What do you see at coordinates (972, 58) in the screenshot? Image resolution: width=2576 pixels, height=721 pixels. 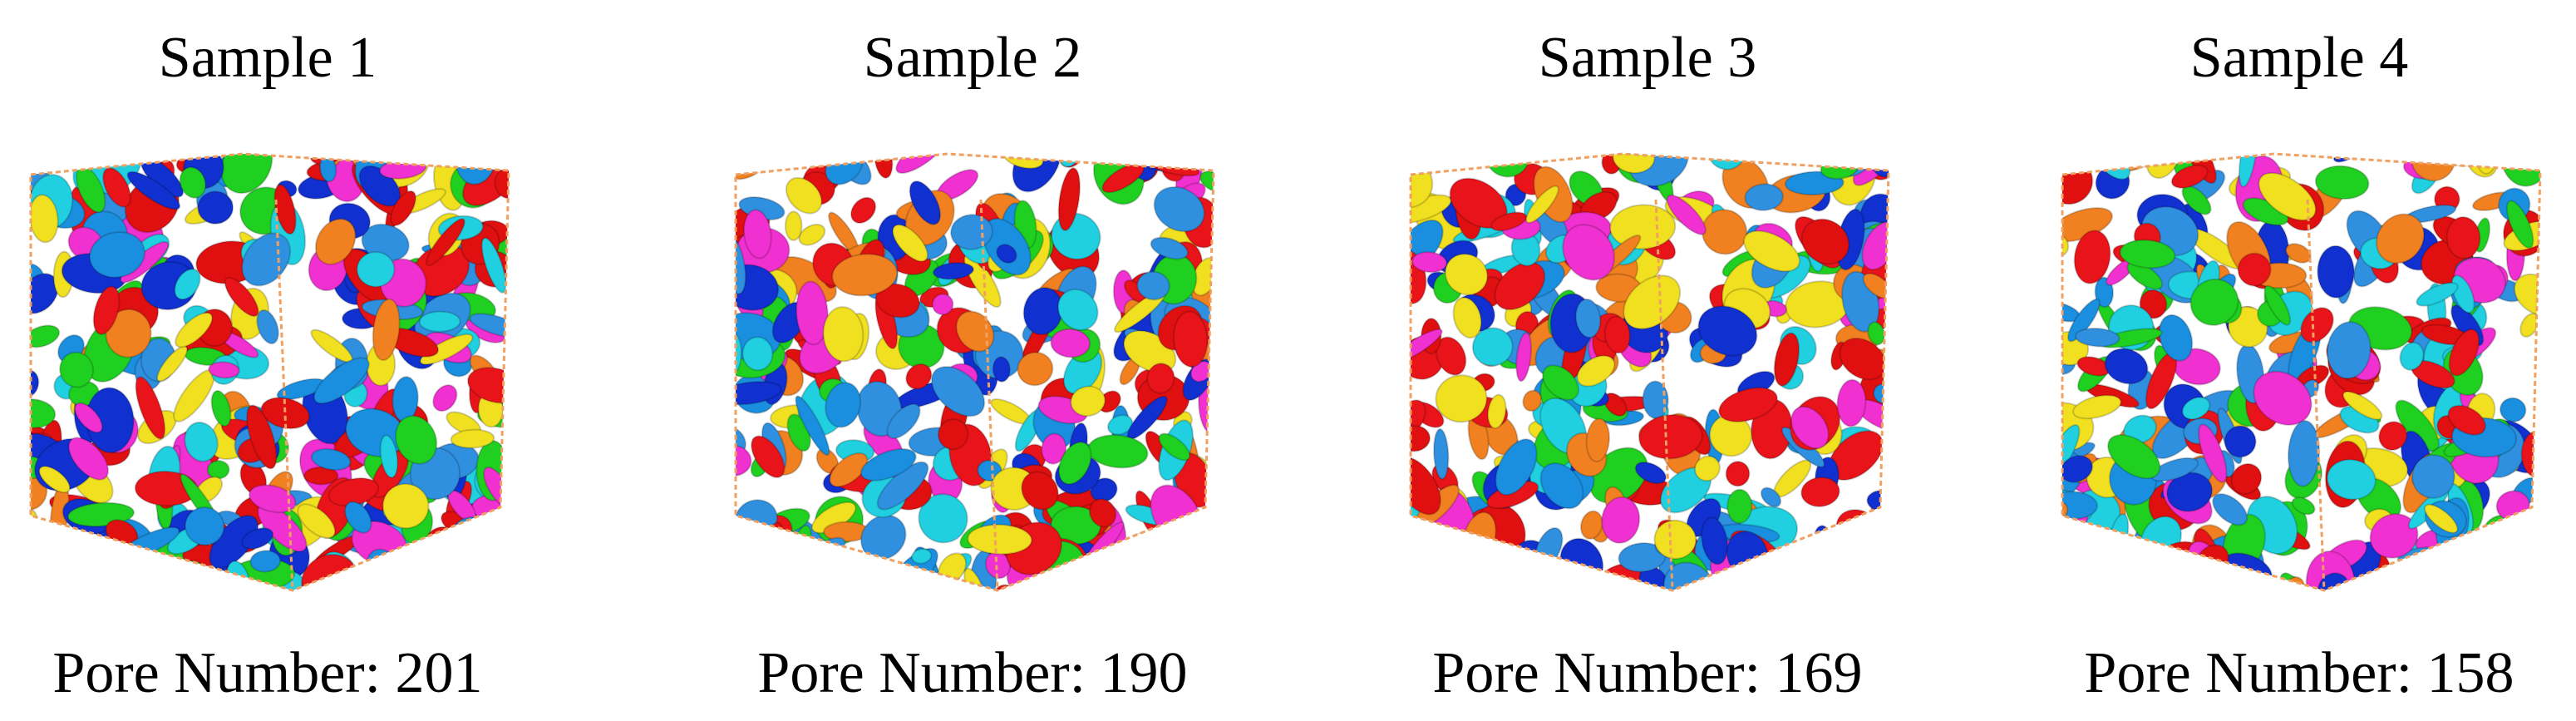 I see `panel-title: Sample 2` at bounding box center [972, 58].